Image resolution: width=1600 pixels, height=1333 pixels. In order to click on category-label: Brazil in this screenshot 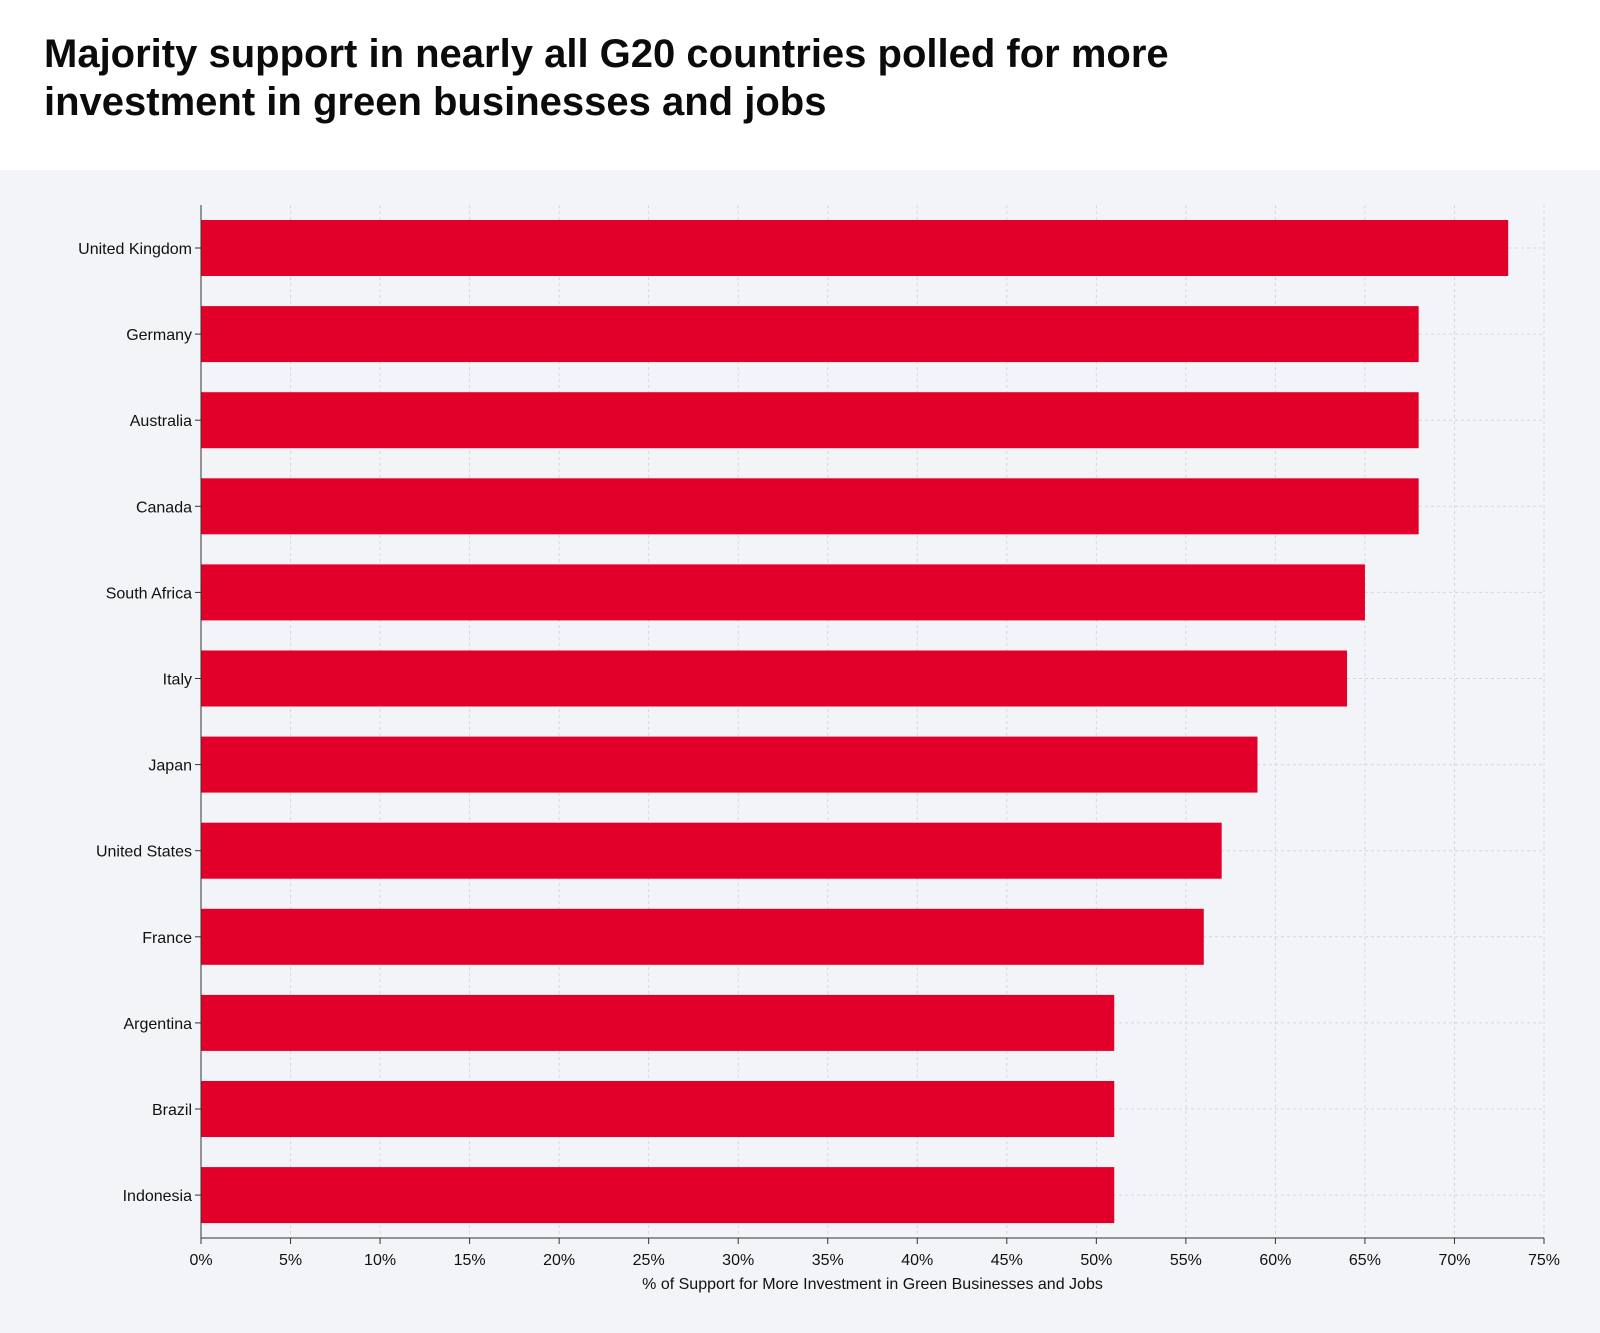, I will do `click(172, 1110)`.